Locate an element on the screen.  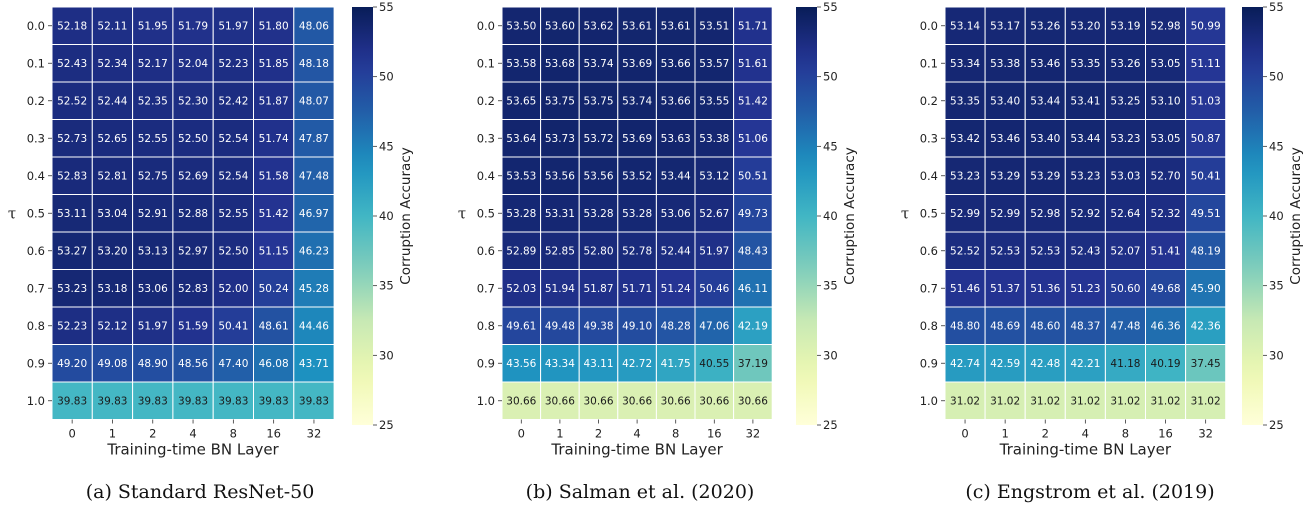
cell-value-label: 41.18 is located at coordinates (1125, 364).